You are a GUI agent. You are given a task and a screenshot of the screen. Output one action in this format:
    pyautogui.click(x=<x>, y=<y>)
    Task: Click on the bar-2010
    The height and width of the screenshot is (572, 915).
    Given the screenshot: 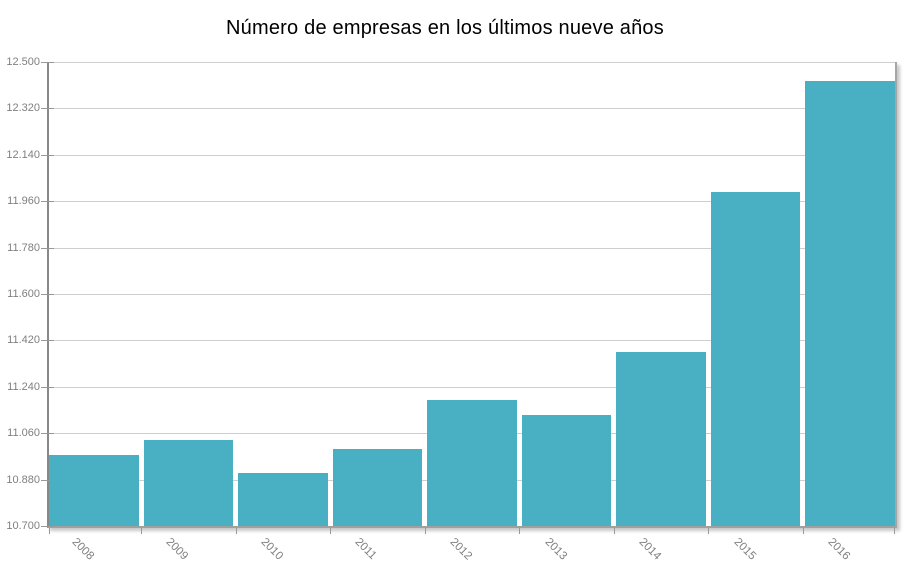 What is the action you would take?
    pyautogui.click(x=283, y=499)
    